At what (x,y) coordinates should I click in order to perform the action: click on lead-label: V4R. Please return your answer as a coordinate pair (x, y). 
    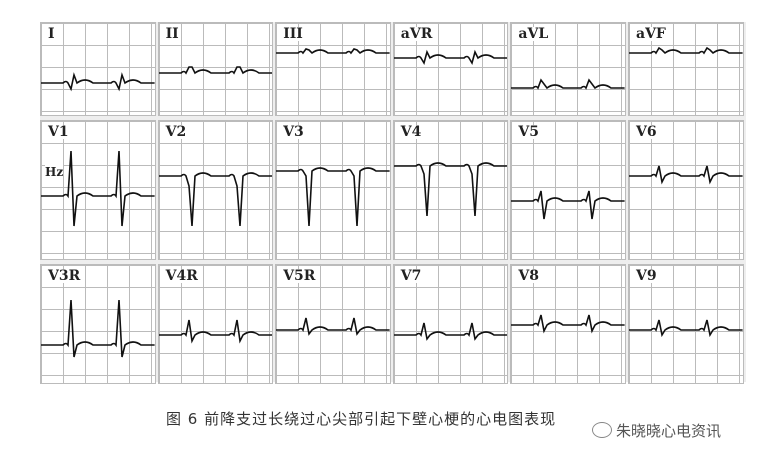
    Looking at the image, I should click on (181, 276).